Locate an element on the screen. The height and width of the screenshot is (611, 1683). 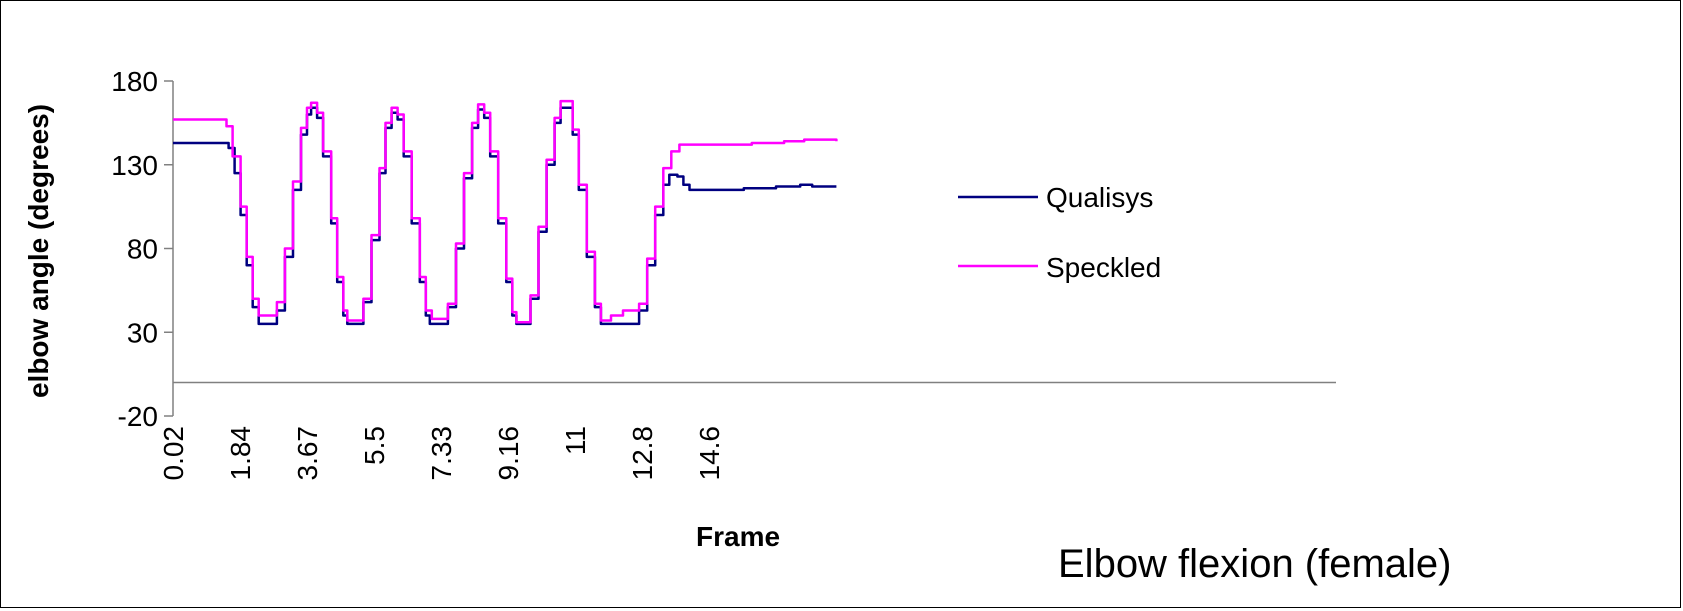
chart-caption: Elbow flexion (female) is located at coordinates (1255, 564).